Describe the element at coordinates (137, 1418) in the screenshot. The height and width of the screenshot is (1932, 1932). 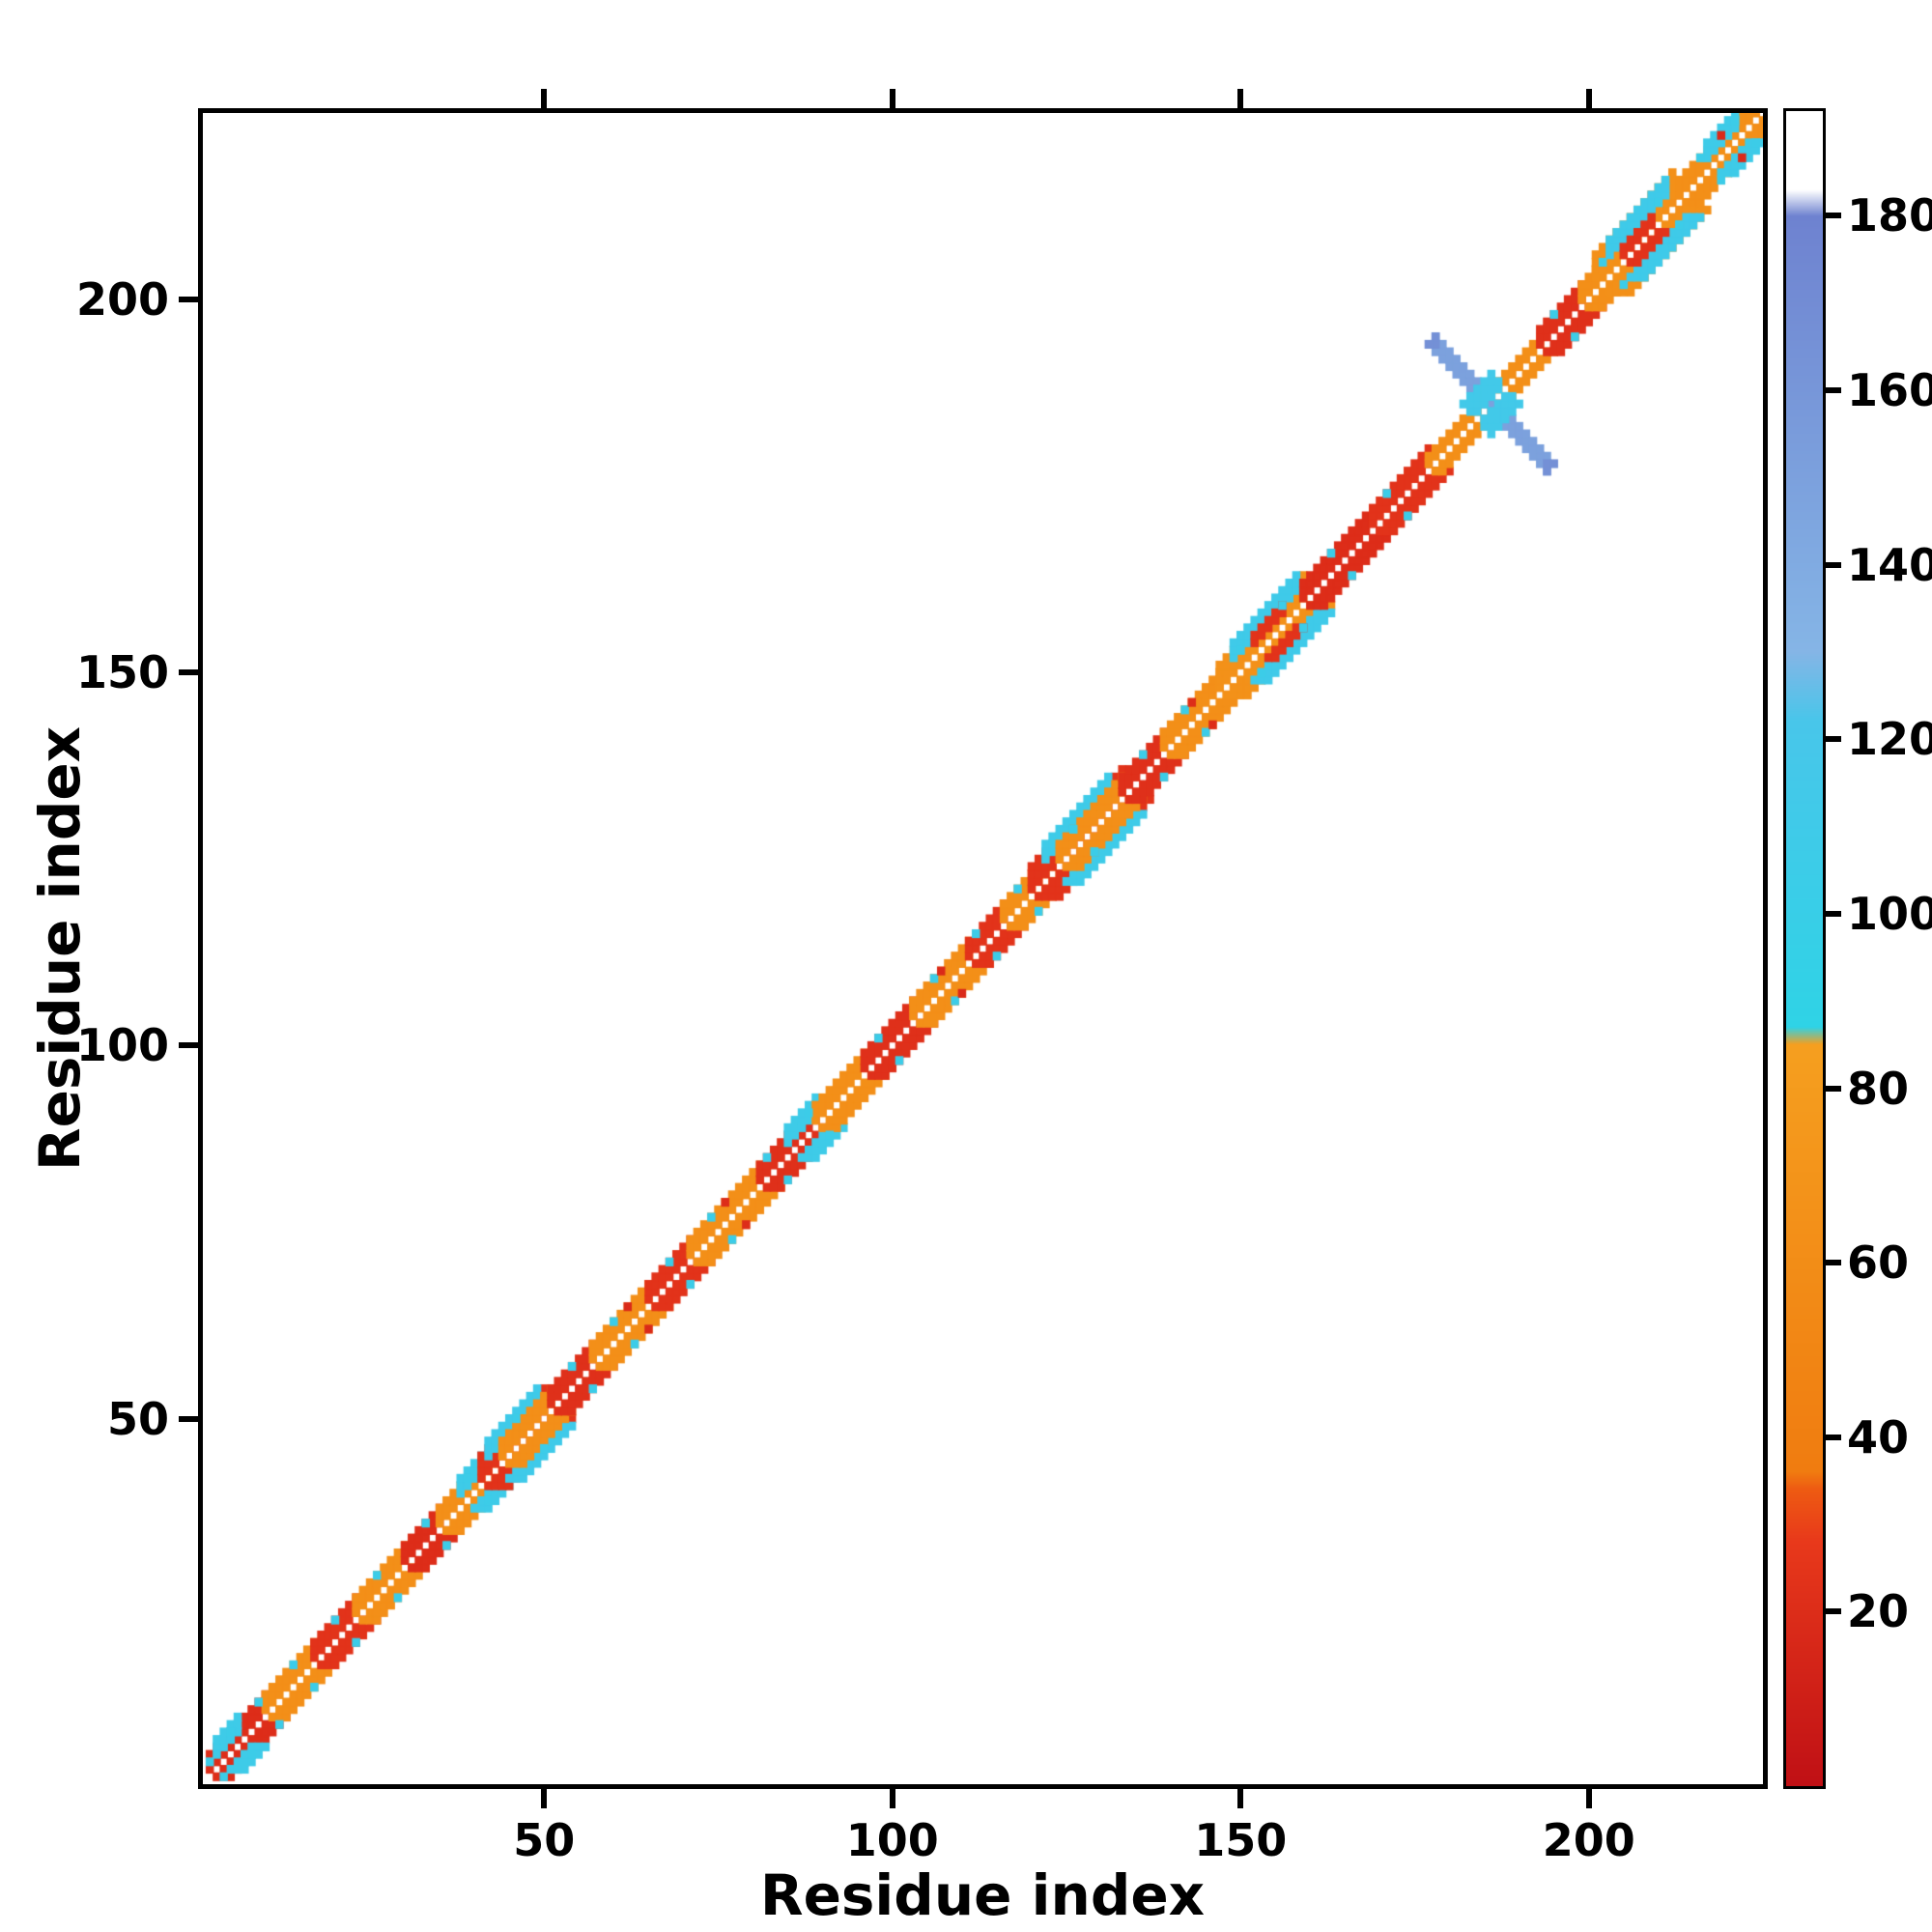
I see `y-tick-label: 50` at that location.